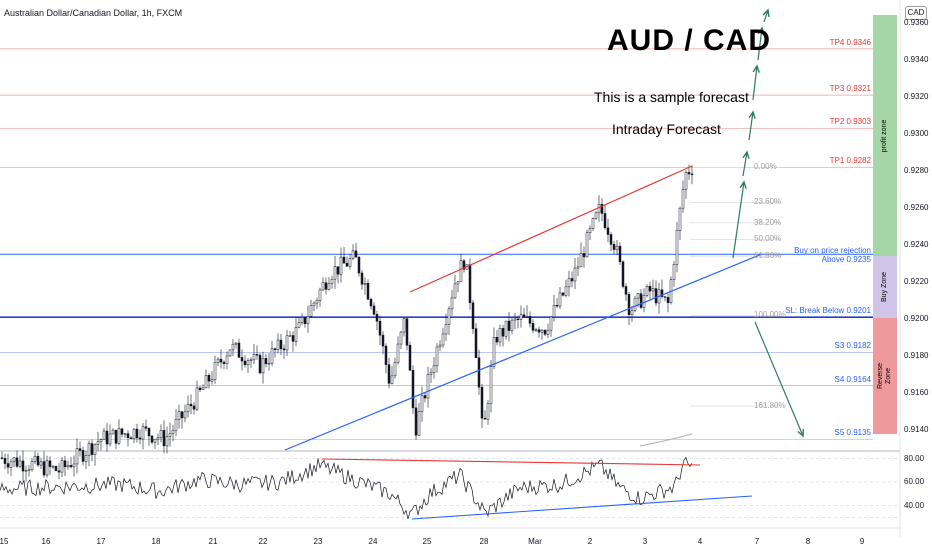  I want to click on date-tick-label: 21, so click(213, 541).